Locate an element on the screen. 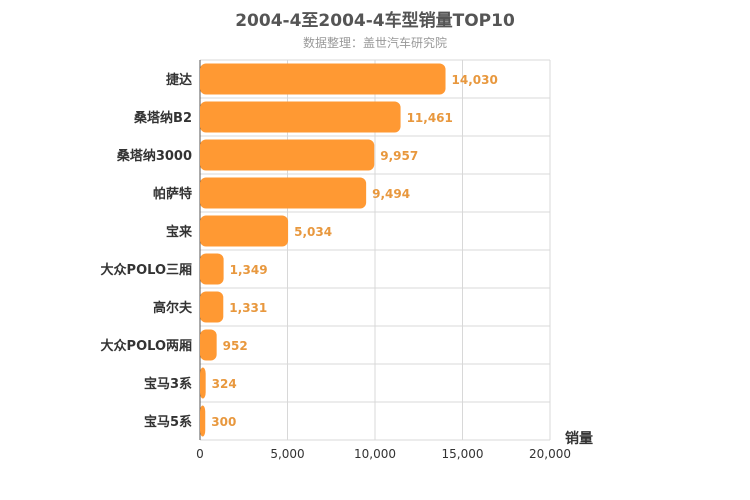  value-label: 1,349 is located at coordinates (249, 270).